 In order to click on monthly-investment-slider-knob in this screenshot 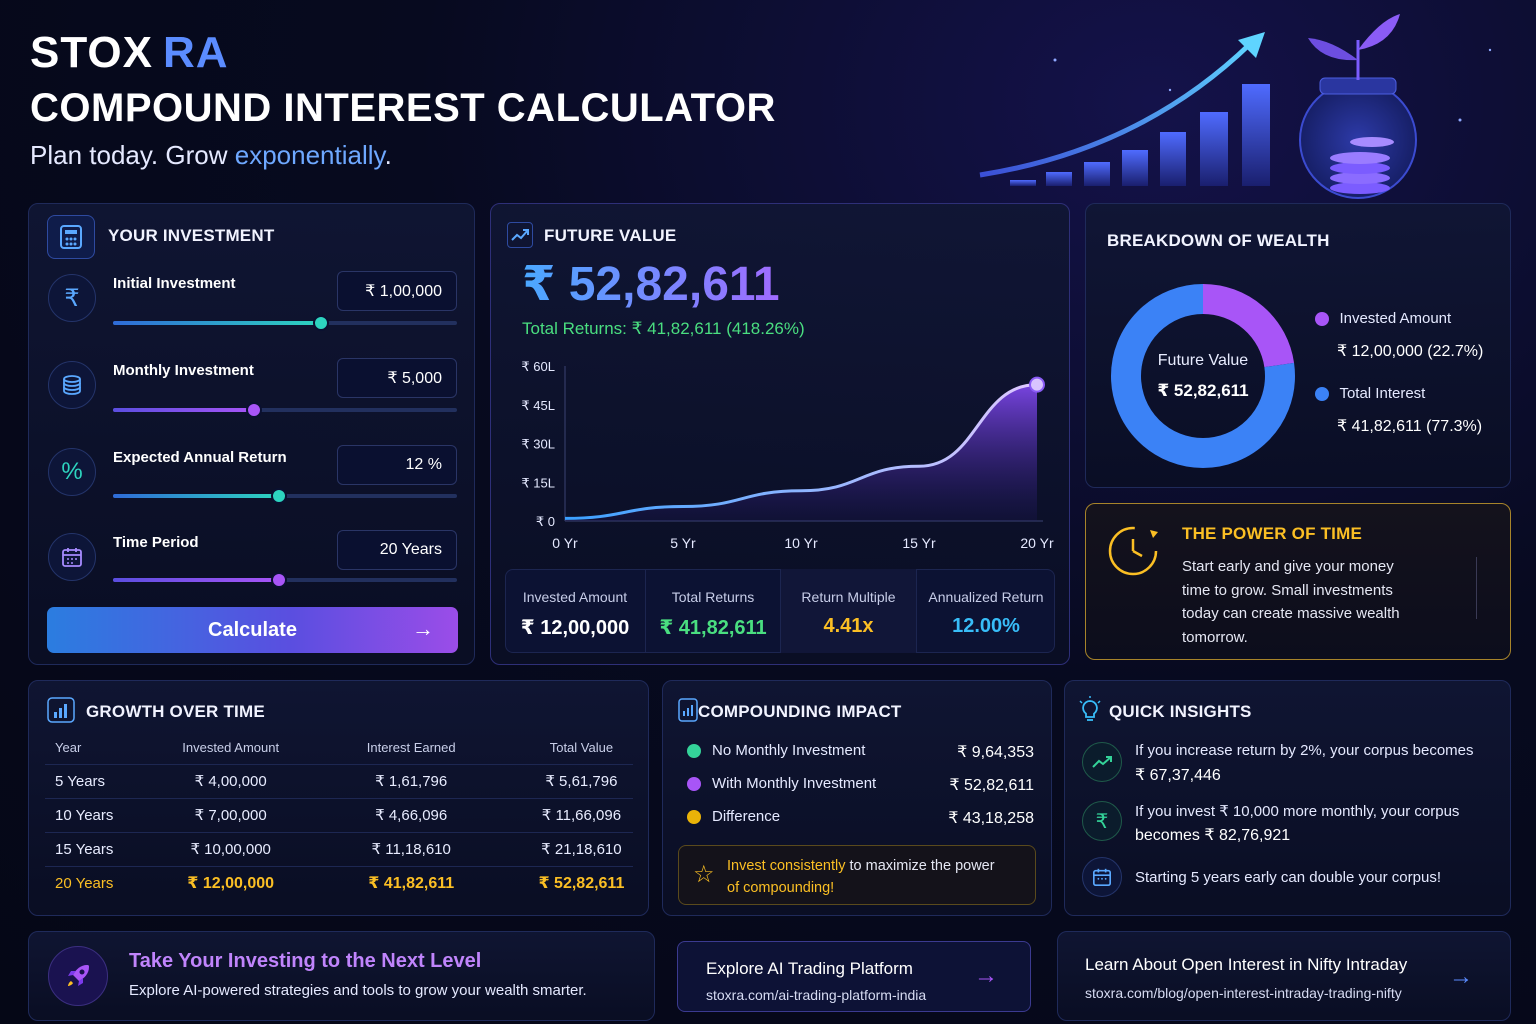, I will do `click(254, 410)`.